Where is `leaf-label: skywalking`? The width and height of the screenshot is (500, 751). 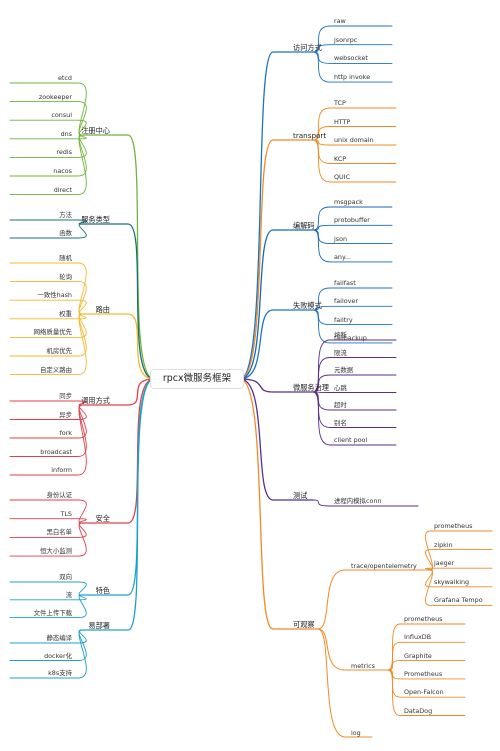
leaf-label: skywalking is located at coordinates (452, 581).